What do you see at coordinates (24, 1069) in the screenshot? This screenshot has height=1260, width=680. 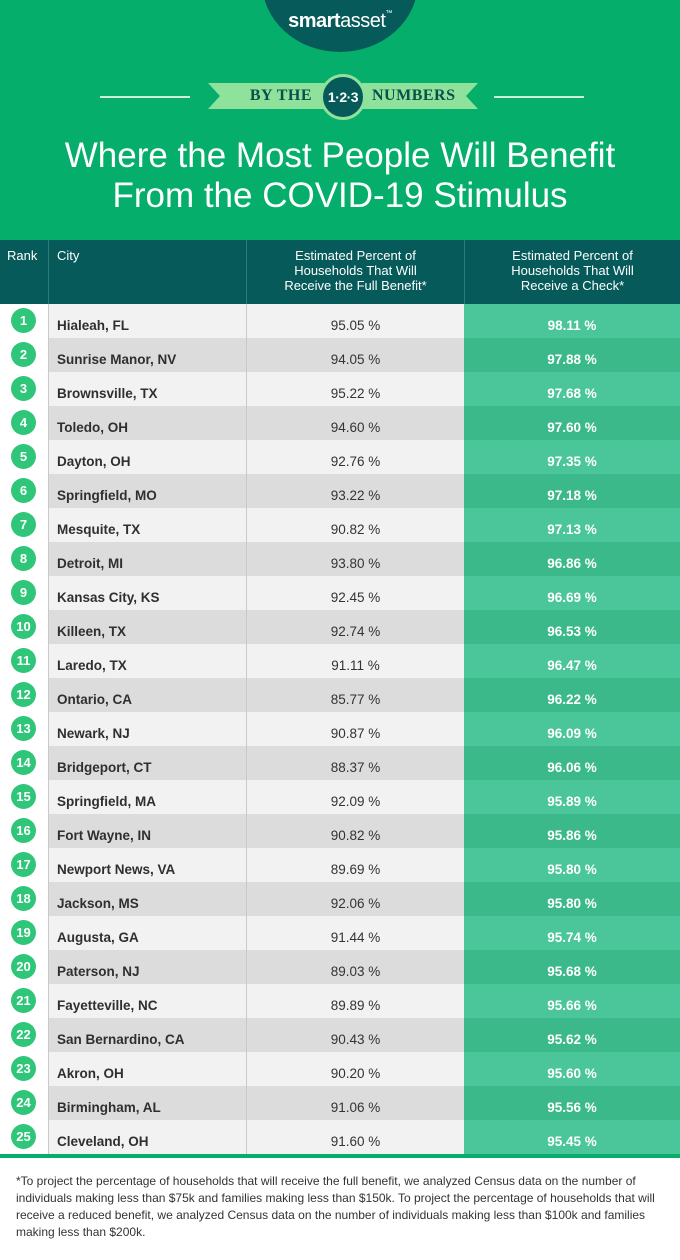 I see `rank-cell: 23` at bounding box center [24, 1069].